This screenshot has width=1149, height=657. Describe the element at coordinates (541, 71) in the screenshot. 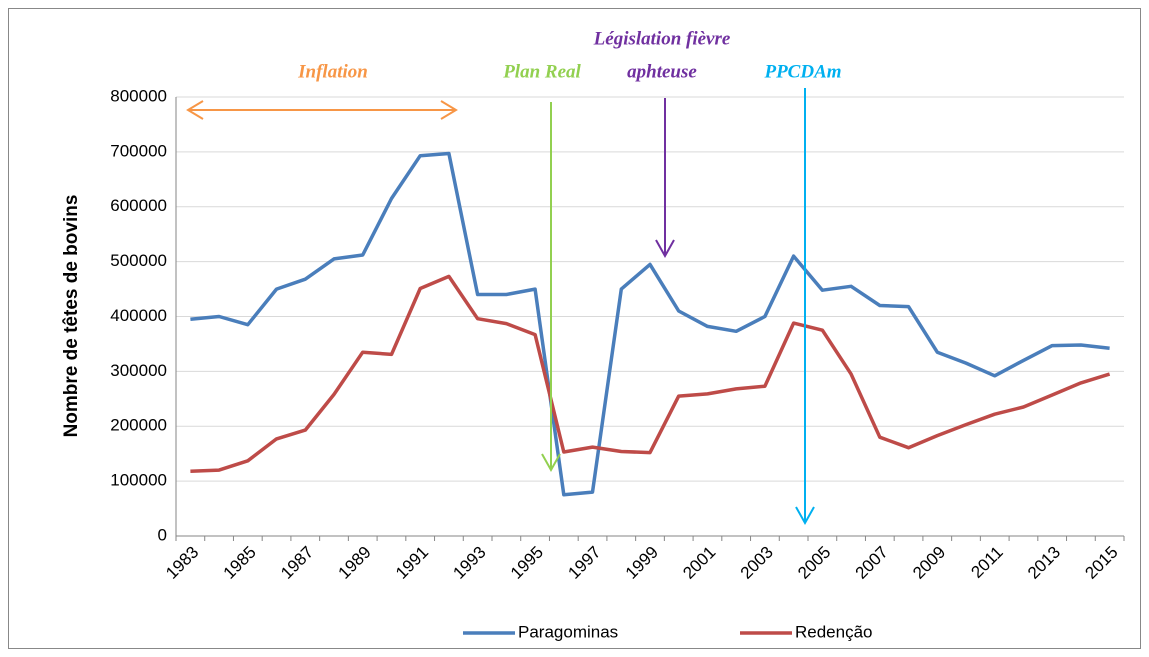

I see `annotation: Plan Real` at that location.